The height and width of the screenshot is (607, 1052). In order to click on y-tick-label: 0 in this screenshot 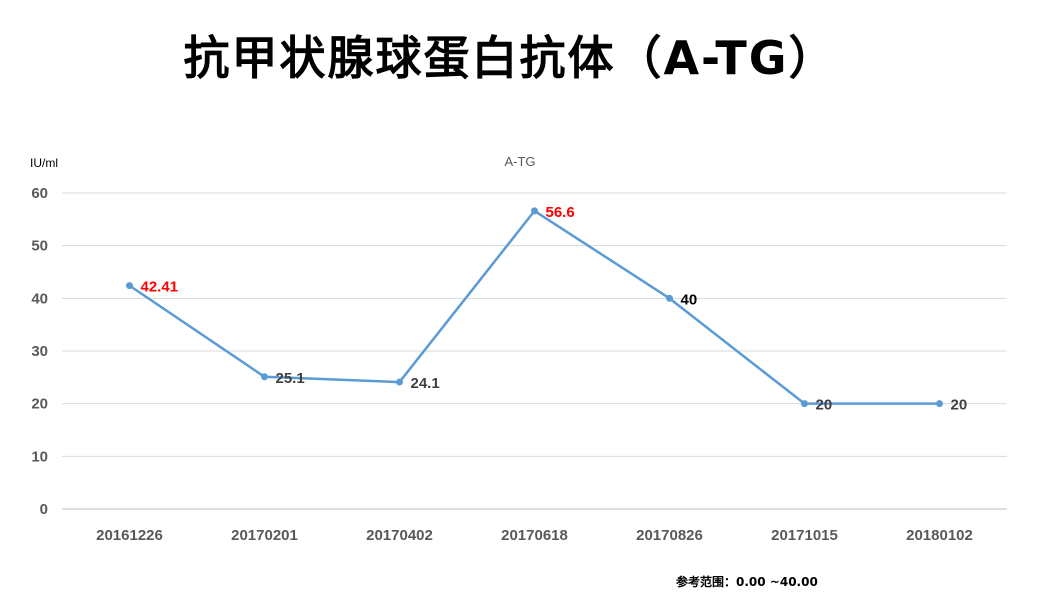, I will do `click(44, 509)`.